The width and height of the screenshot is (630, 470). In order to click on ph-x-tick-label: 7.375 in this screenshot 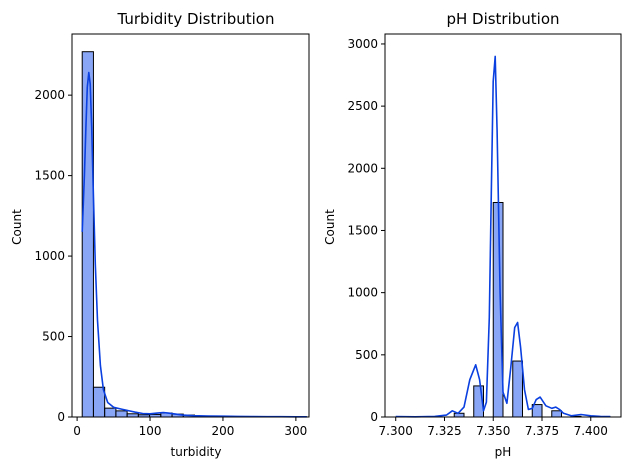, I will do `click(542, 431)`.